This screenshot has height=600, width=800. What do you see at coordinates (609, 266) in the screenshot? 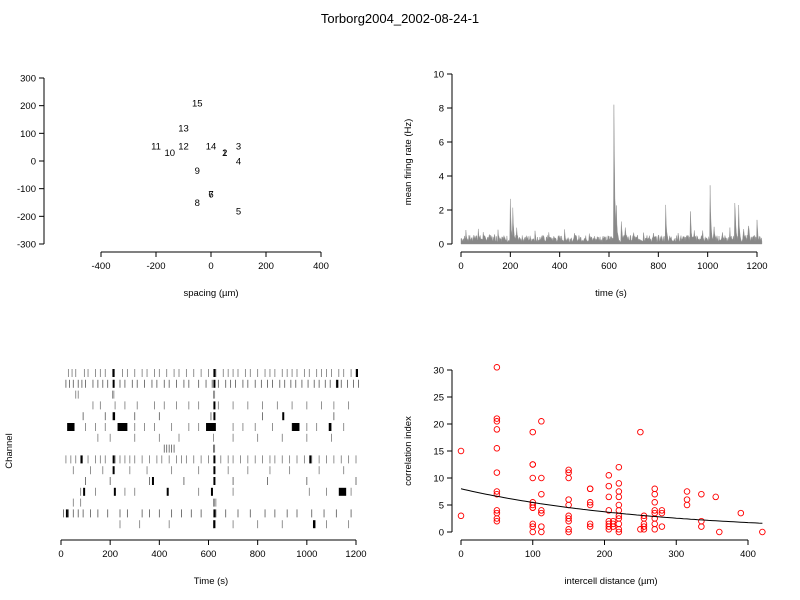
I see `rate-x-tick-label: 600` at bounding box center [609, 266].